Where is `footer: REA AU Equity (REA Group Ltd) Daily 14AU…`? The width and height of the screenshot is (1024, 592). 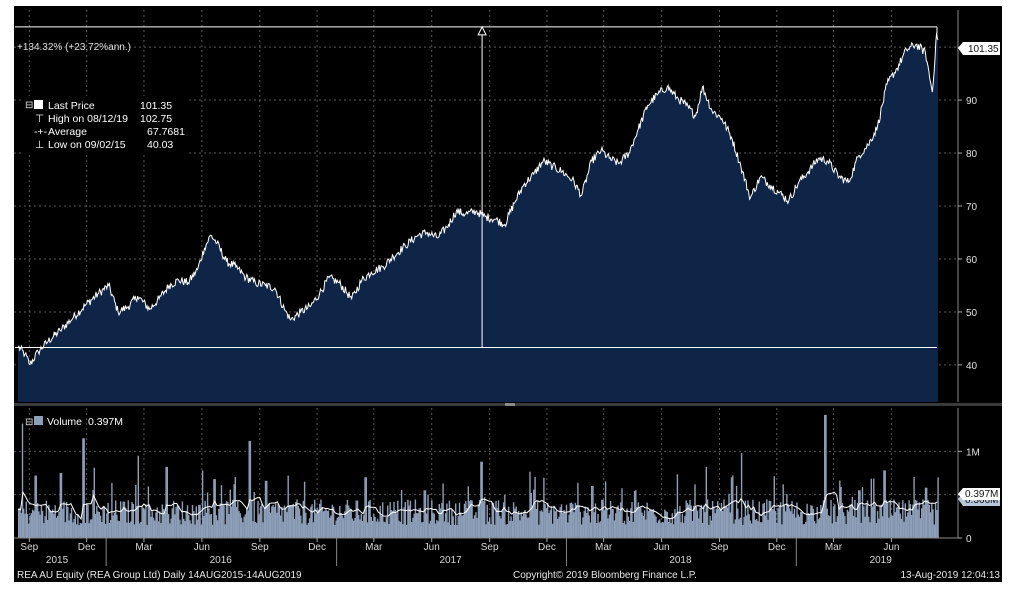 footer: REA AU Equity (REA Group Ltd) Daily 14AU… is located at coordinates (508, 575).